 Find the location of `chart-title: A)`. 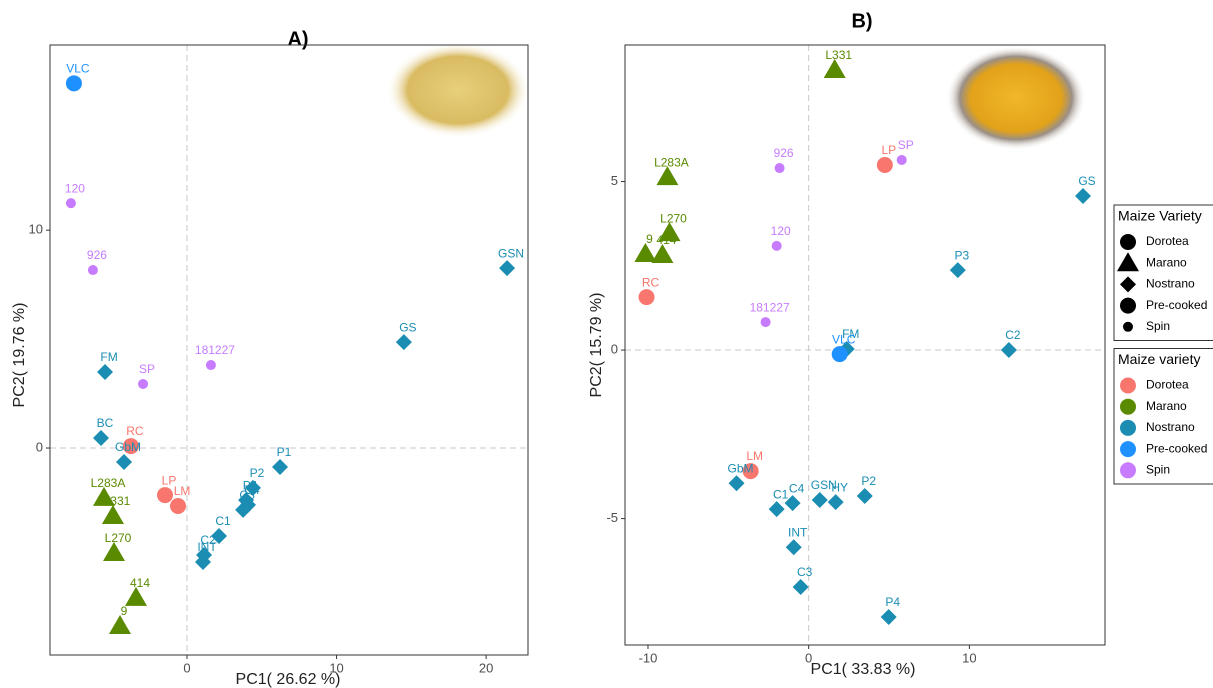

chart-title: A) is located at coordinates (297, 39).